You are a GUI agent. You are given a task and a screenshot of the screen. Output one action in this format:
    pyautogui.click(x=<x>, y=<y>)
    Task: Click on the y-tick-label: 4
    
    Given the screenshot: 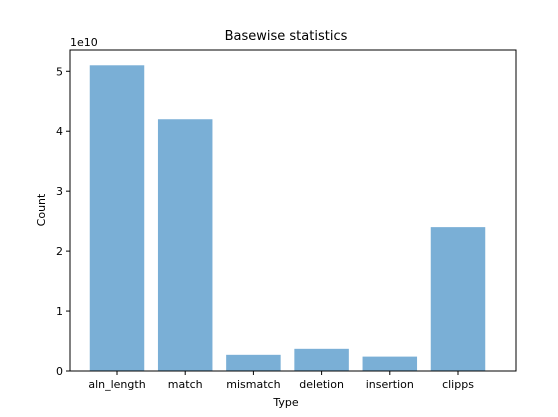 What is the action you would take?
    pyautogui.click(x=59, y=131)
    